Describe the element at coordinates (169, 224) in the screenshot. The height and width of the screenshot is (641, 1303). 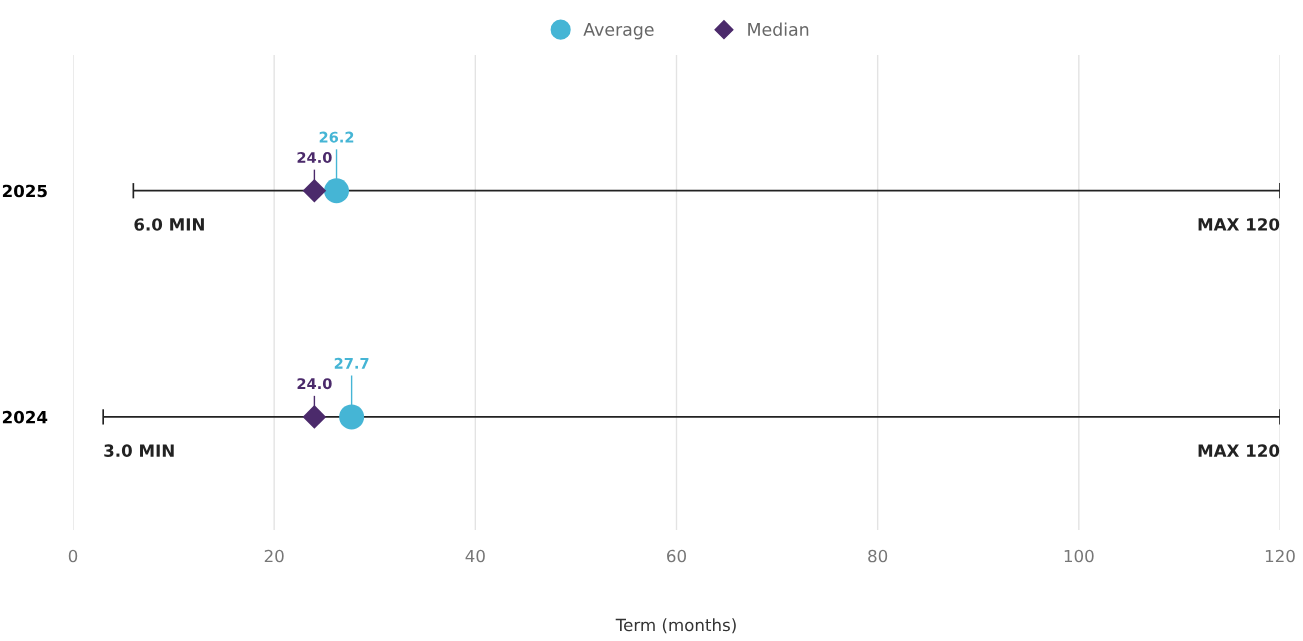
I see `annotation: 6.0 MIN` at that location.